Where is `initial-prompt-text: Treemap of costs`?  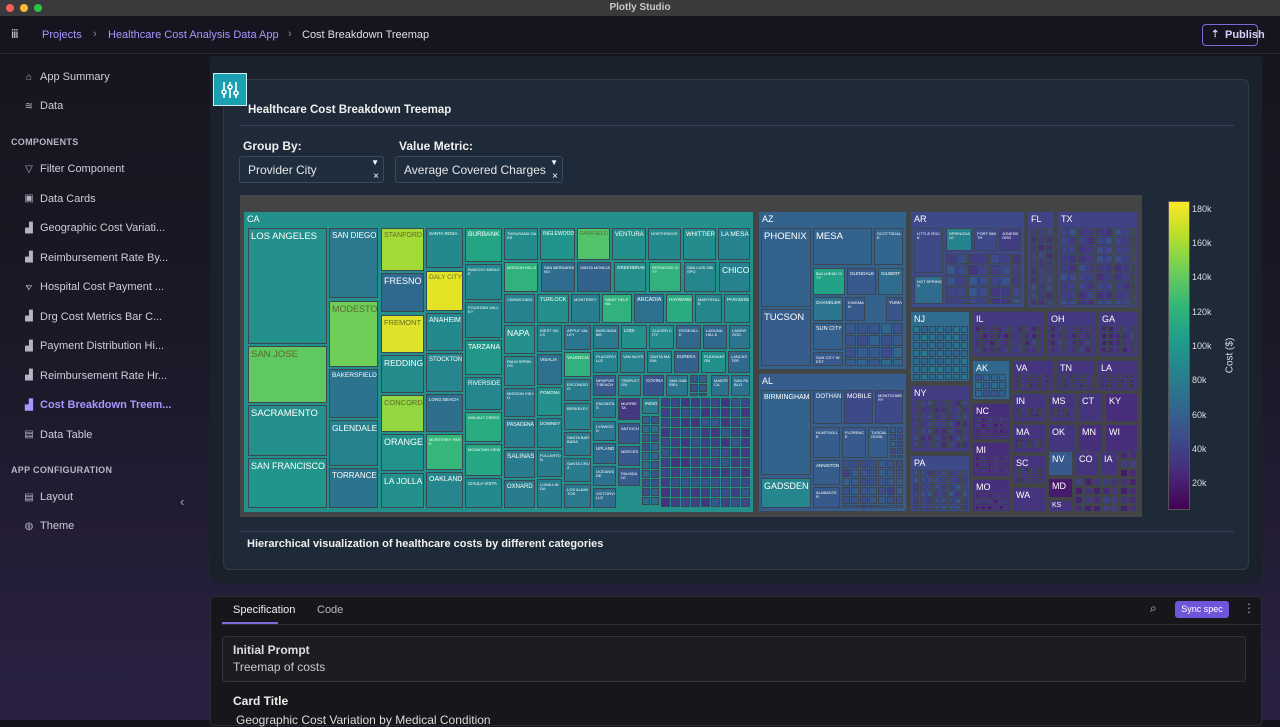
initial-prompt-text: Treemap of costs is located at coordinates (279, 667).